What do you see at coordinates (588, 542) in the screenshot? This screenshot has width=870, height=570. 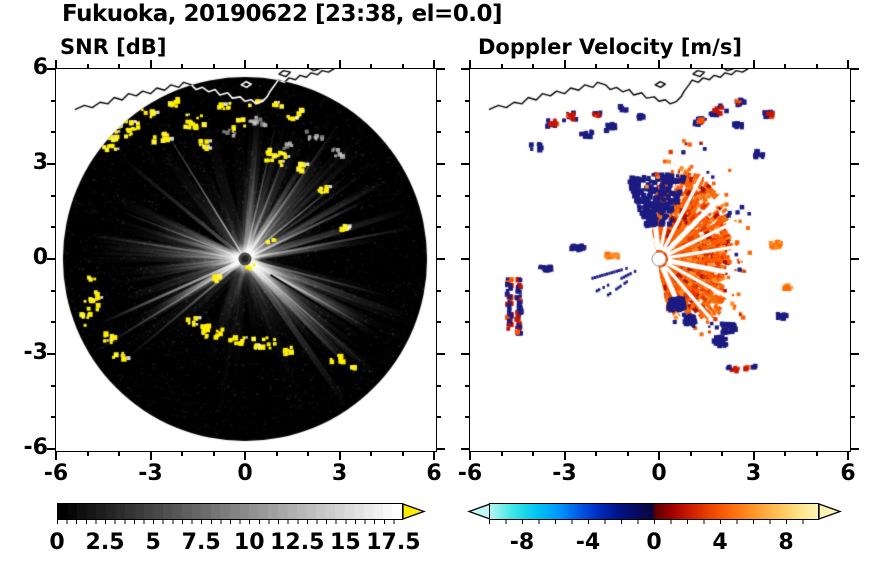 I see `colorbar-tick-label: -4` at bounding box center [588, 542].